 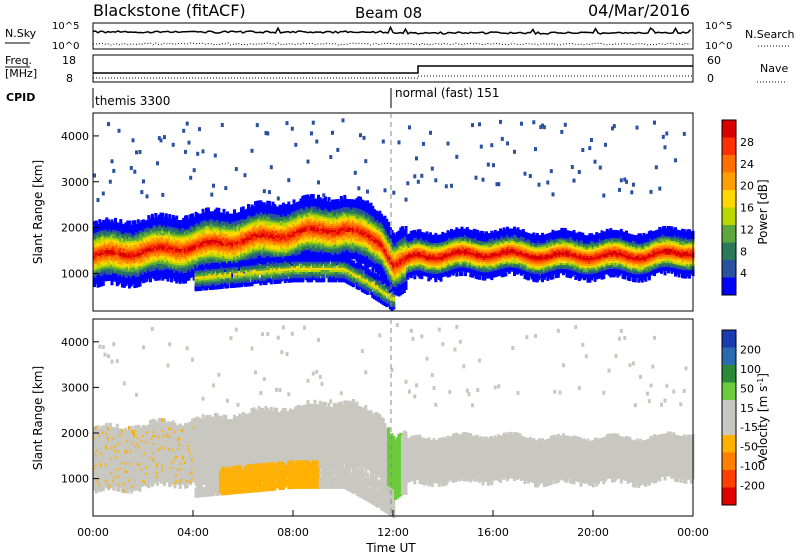 I want to click on freq-panel-frame, so click(x=393, y=68).